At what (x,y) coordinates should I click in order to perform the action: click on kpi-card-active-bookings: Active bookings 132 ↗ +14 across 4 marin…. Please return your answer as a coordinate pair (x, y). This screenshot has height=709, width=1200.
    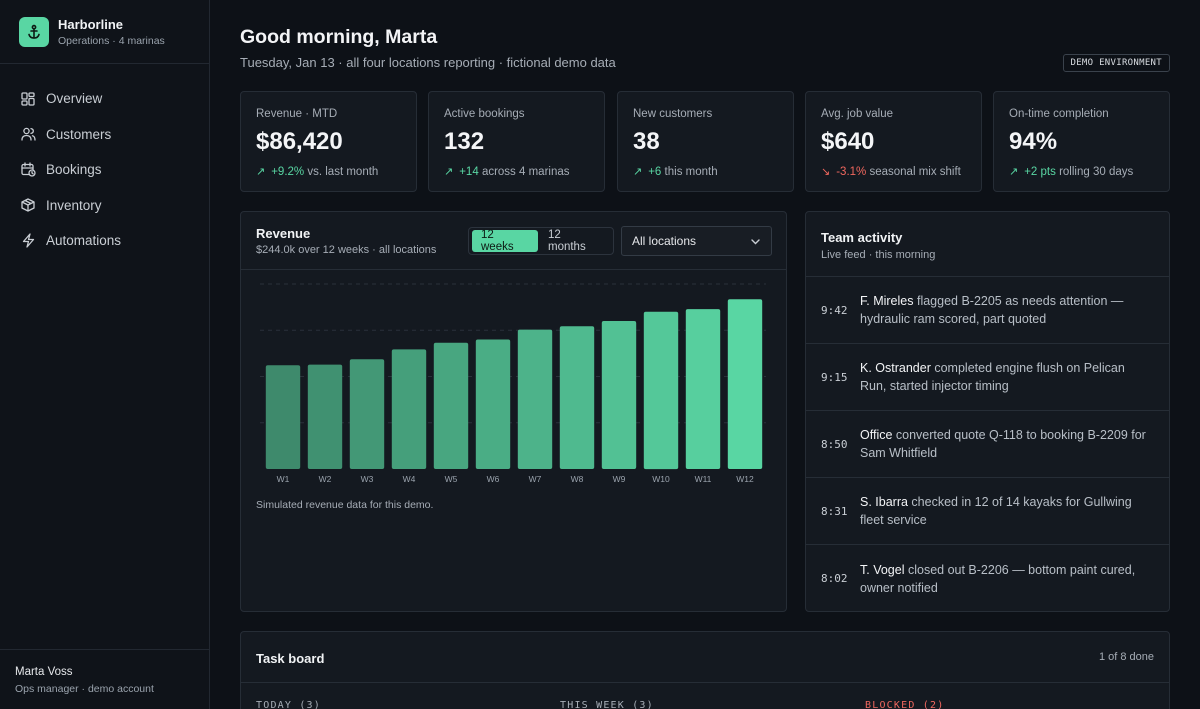
    Looking at the image, I should click on (516, 141).